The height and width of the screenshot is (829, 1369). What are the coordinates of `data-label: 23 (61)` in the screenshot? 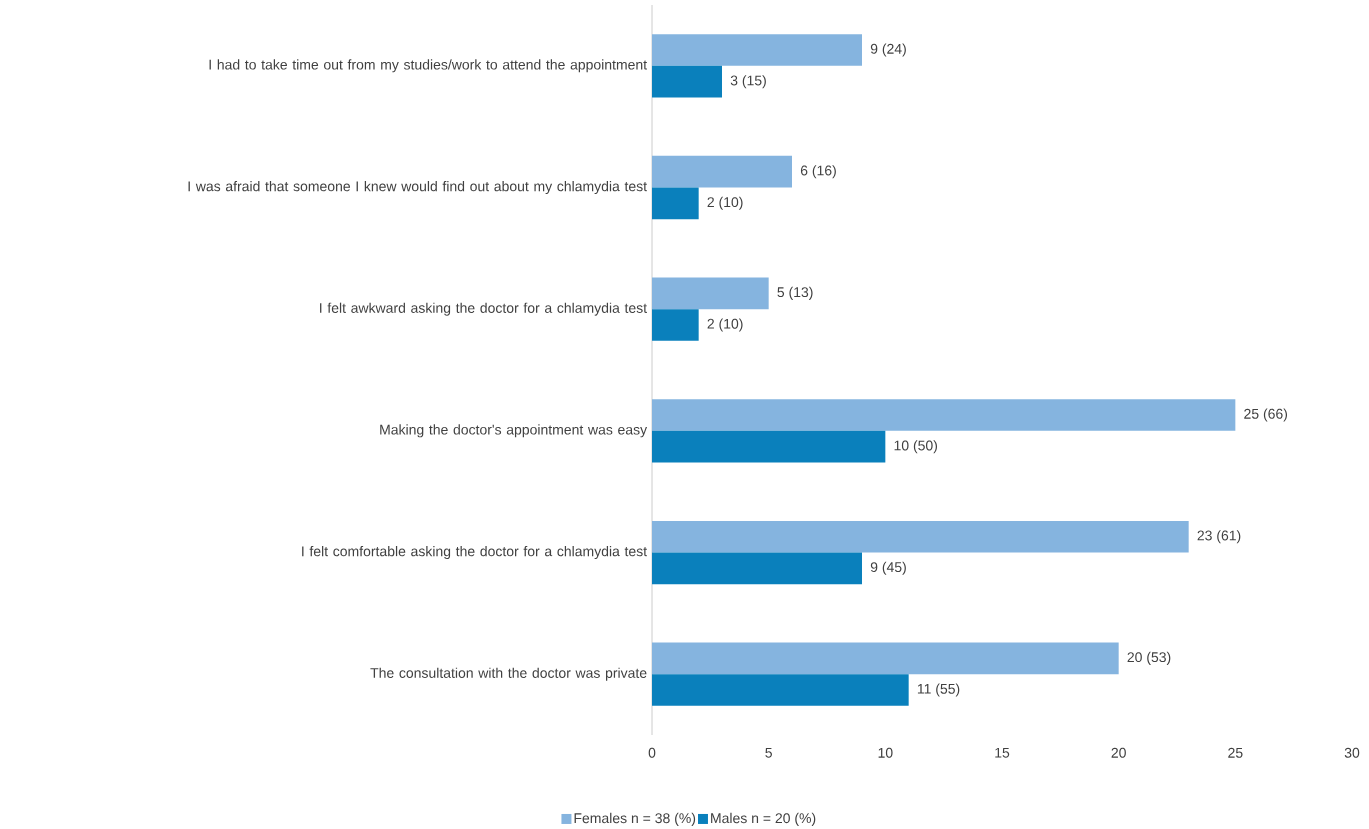 It's located at (1219, 537).